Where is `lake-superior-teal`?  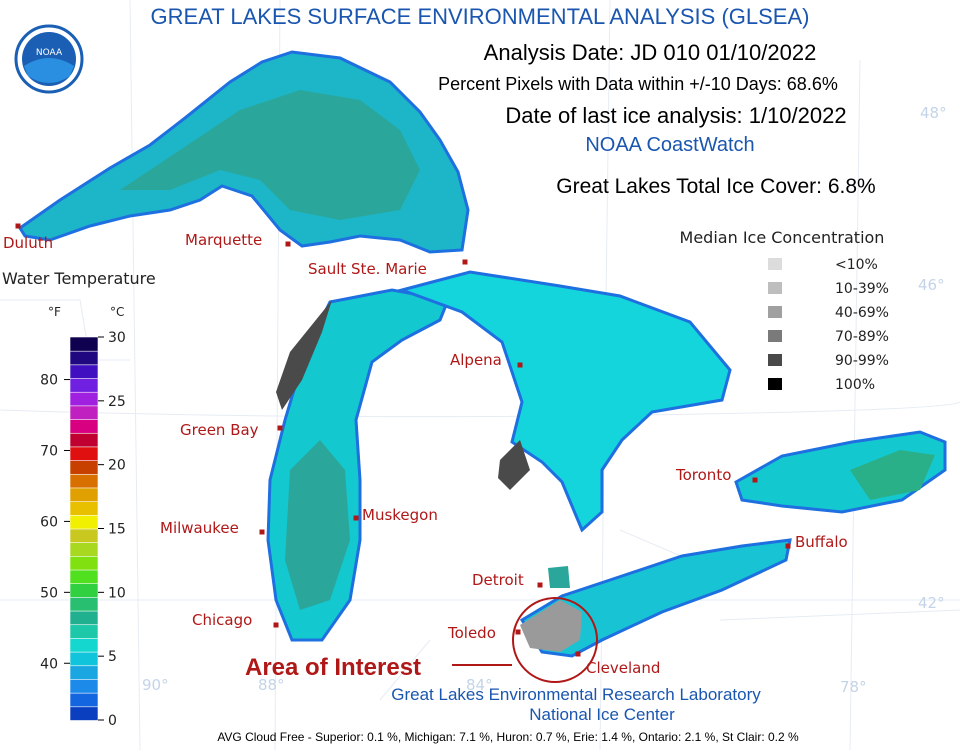
lake-superior-teal is located at coordinates (270, 155).